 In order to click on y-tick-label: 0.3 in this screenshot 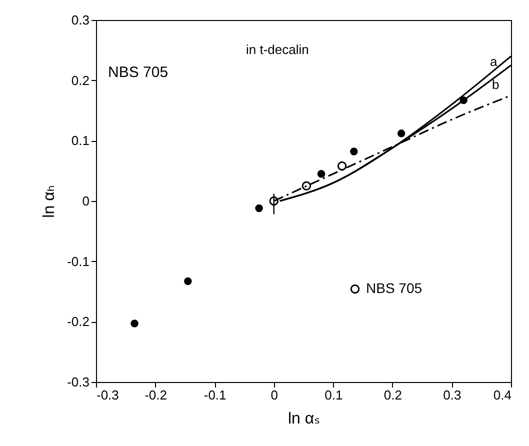, I will do `click(80, 20)`.